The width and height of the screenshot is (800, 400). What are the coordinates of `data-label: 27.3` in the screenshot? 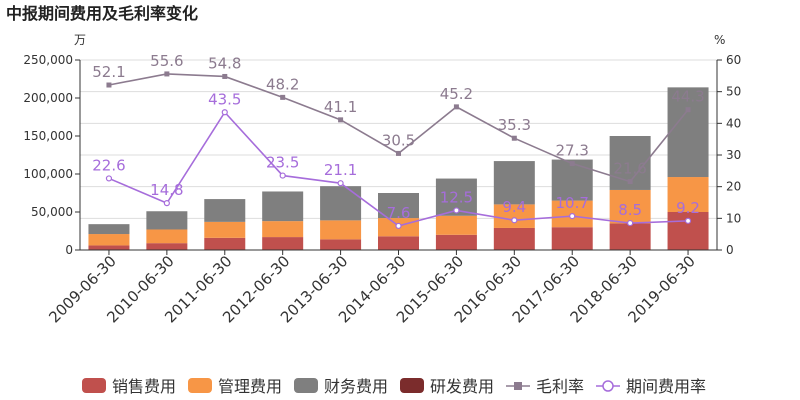 It's located at (572, 151).